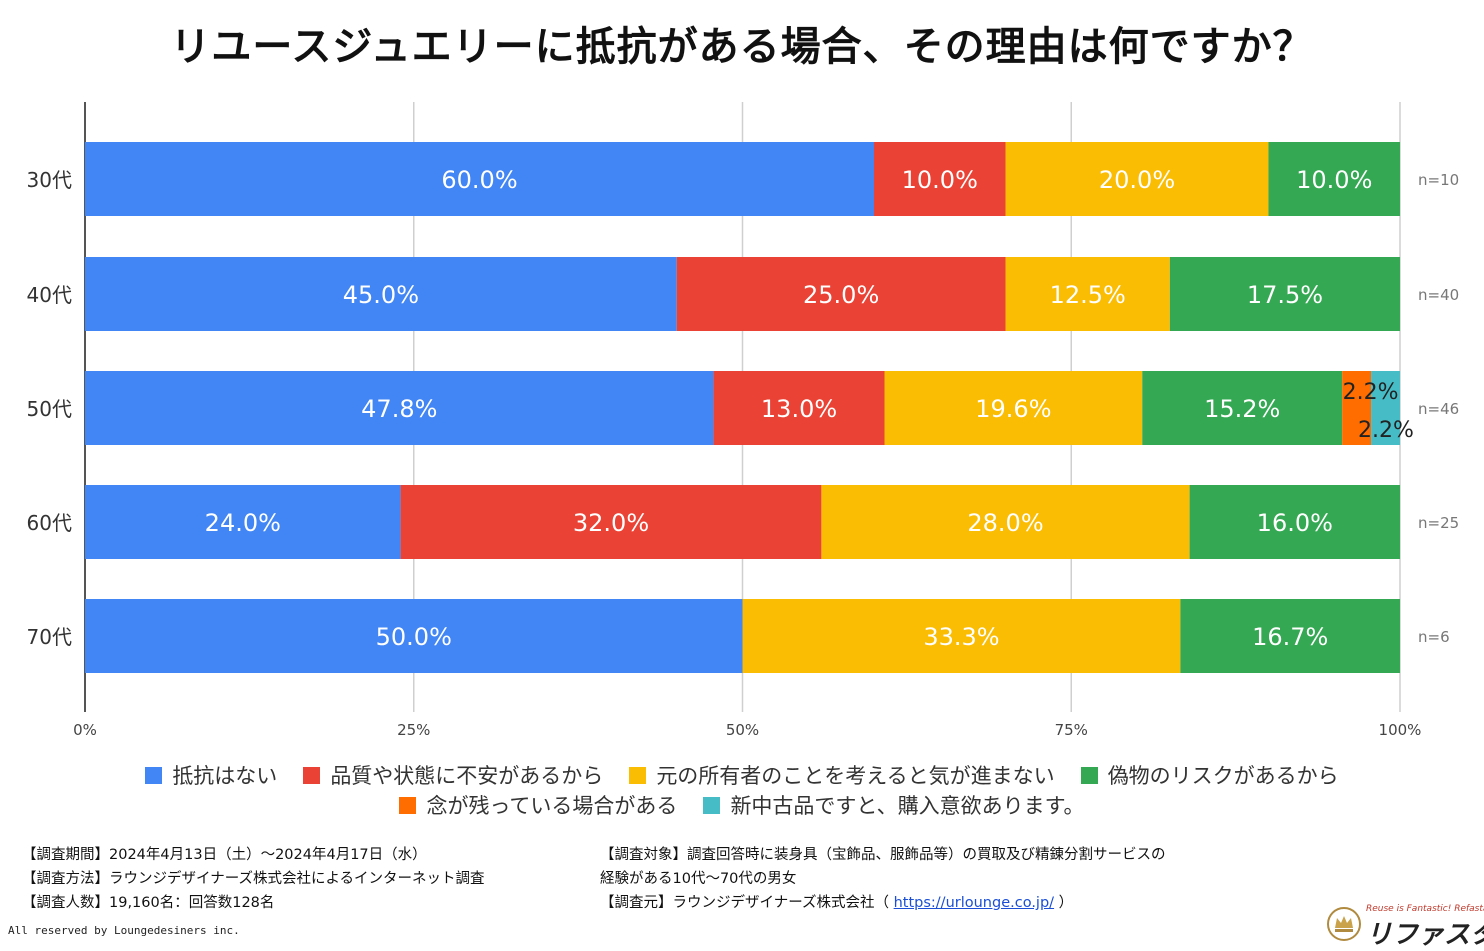 Image resolution: width=1484 pixels, height=951 pixels. What do you see at coordinates (1425, 909) in the screenshot?
I see `logo-tagline: Reuse is Fantastic! Refasta` at bounding box center [1425, 909].